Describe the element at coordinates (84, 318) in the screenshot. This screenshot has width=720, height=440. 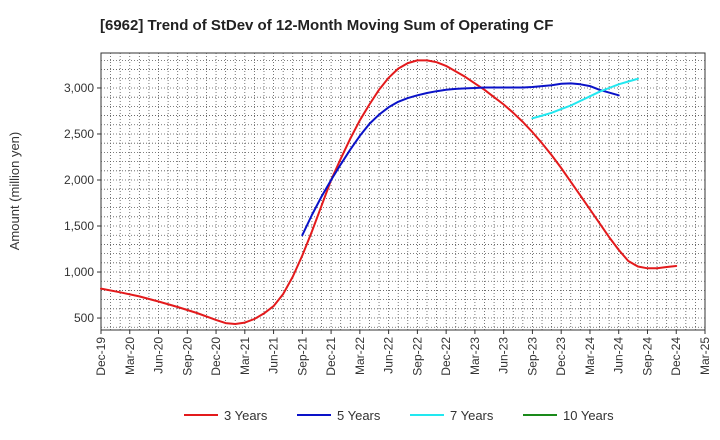
I see `y-tick-label: 500` at that location.